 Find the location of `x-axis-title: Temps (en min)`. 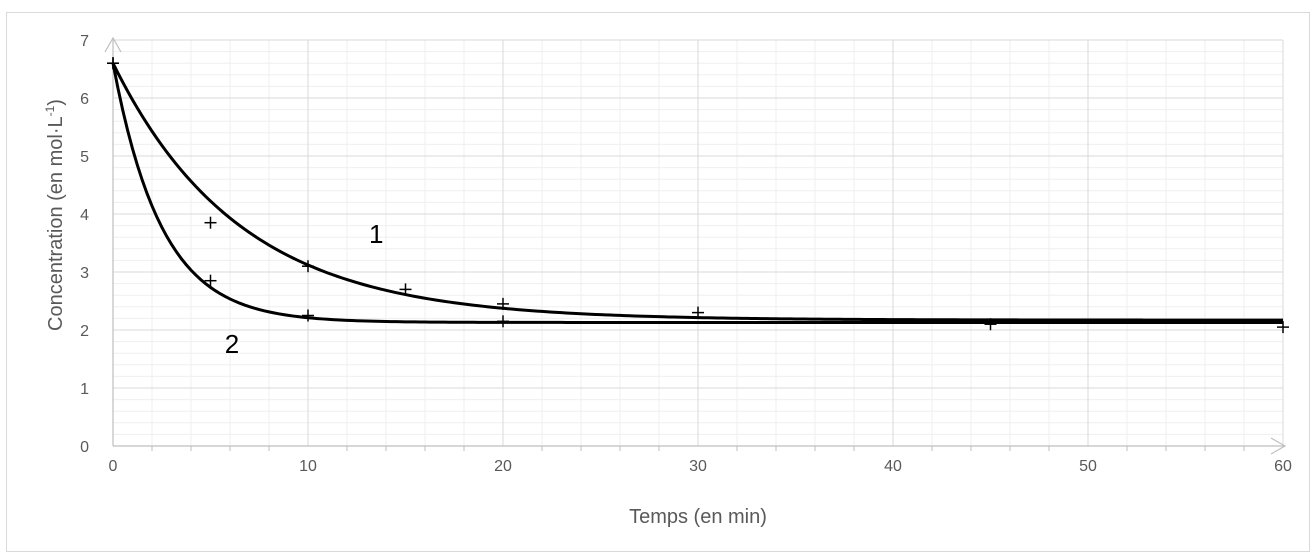

x-axis-title: Temps (en min) is located at coordinates (698, 517).